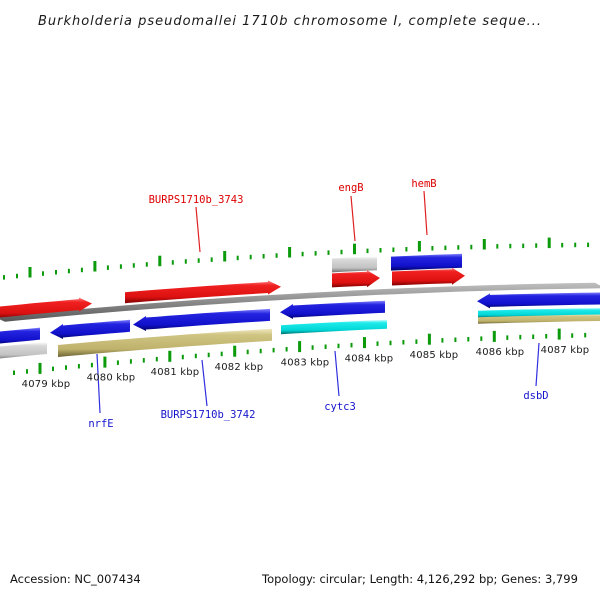 The width and height of the screenshot is (600, 600). Describe the element at coordinates (98, 383) in the screenshot. I see `leader-line-nrfE` at that location.